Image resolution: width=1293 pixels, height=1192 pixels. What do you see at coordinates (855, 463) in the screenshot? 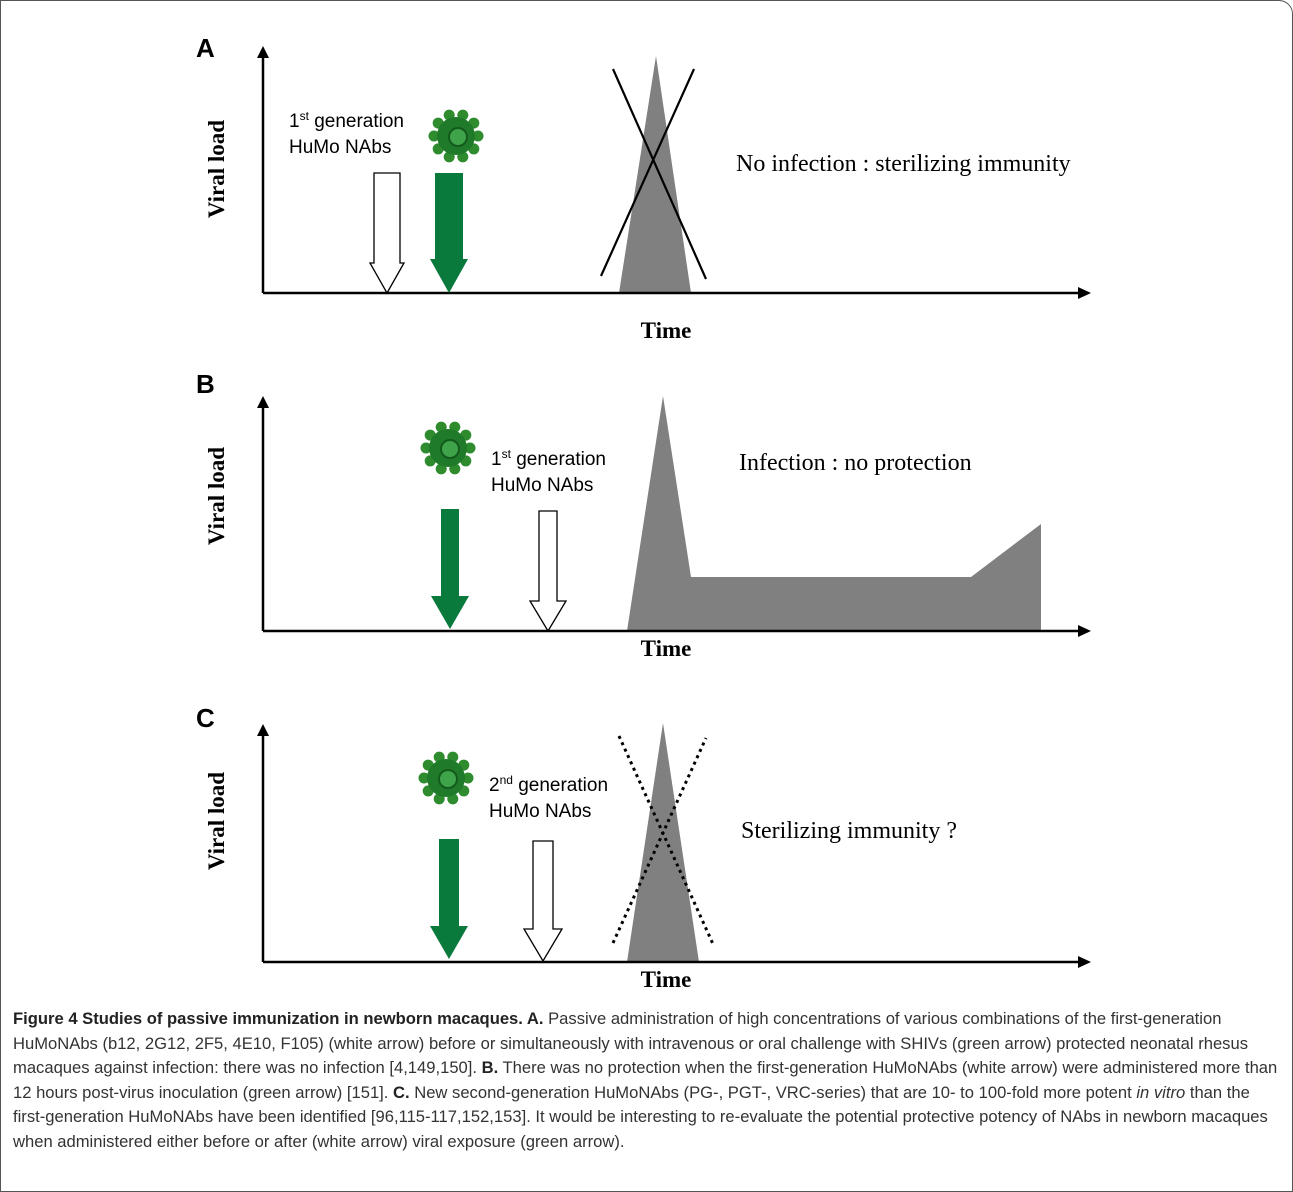
I see `outcome-text: Infection : no protection` at bounding box center [855, 463].